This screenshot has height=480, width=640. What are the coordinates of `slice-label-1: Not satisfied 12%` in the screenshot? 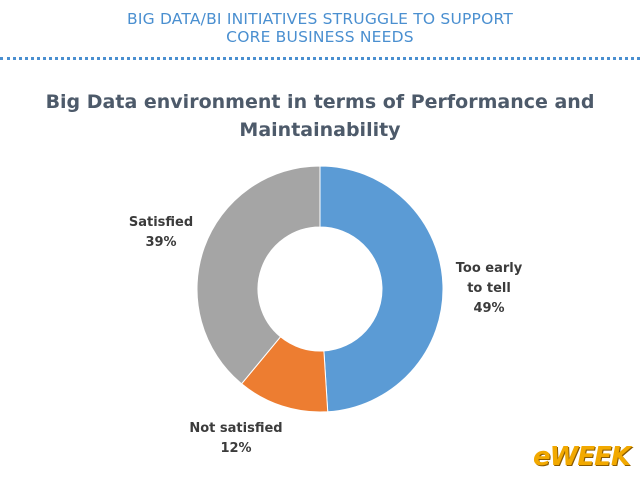 It's located at (235, 438).